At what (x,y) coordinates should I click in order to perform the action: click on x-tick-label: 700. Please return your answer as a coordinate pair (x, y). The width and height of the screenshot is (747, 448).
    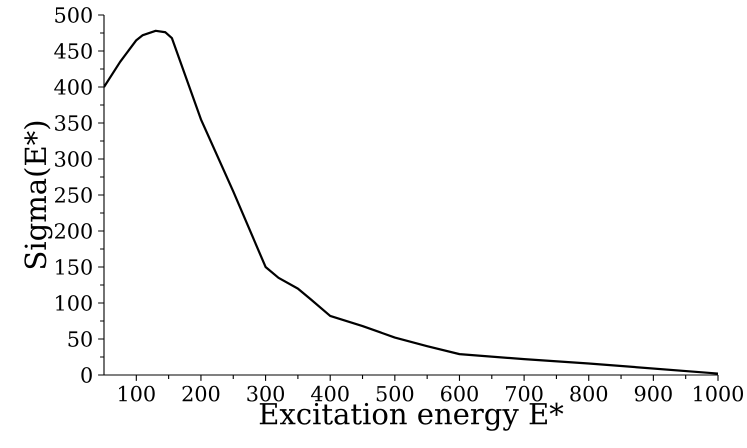
    Looking at the image, I should click on (524, 394).